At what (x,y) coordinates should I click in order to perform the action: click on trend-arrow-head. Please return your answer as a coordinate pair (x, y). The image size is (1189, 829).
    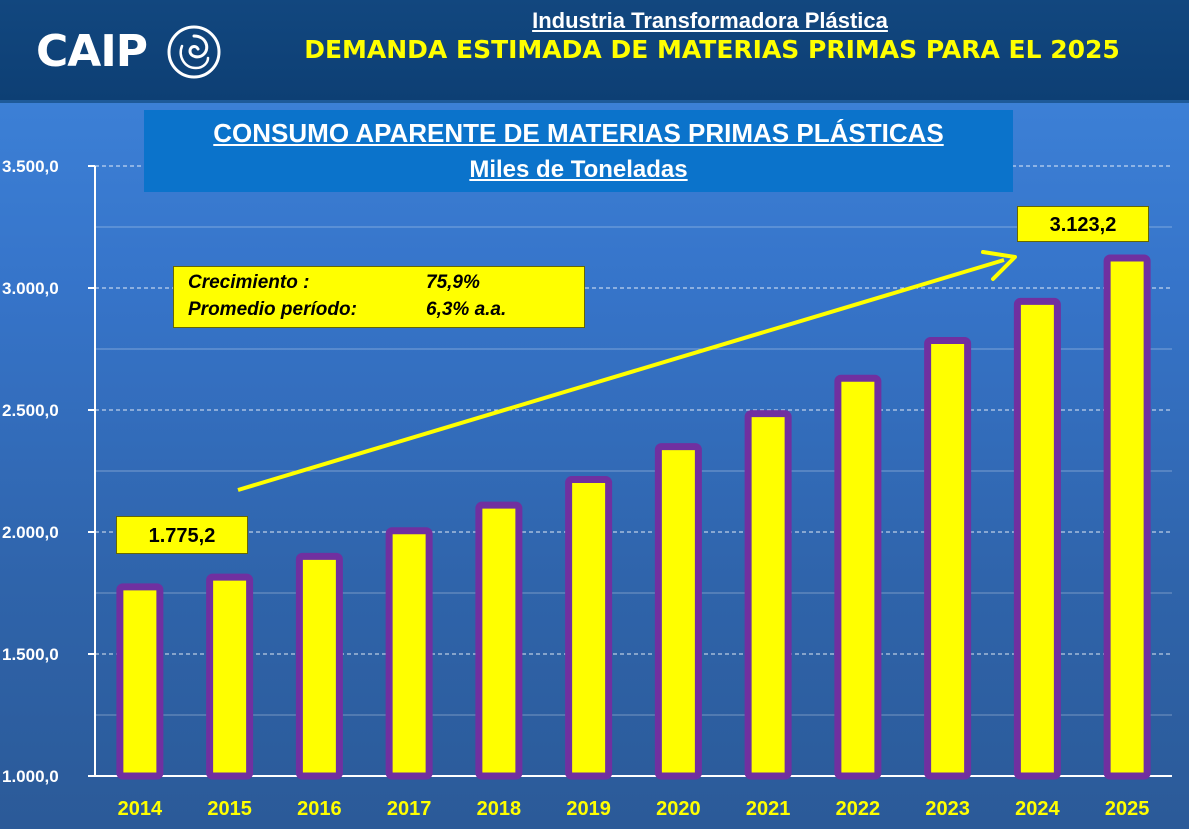
    Looking at the image, I should click on (999, 265).